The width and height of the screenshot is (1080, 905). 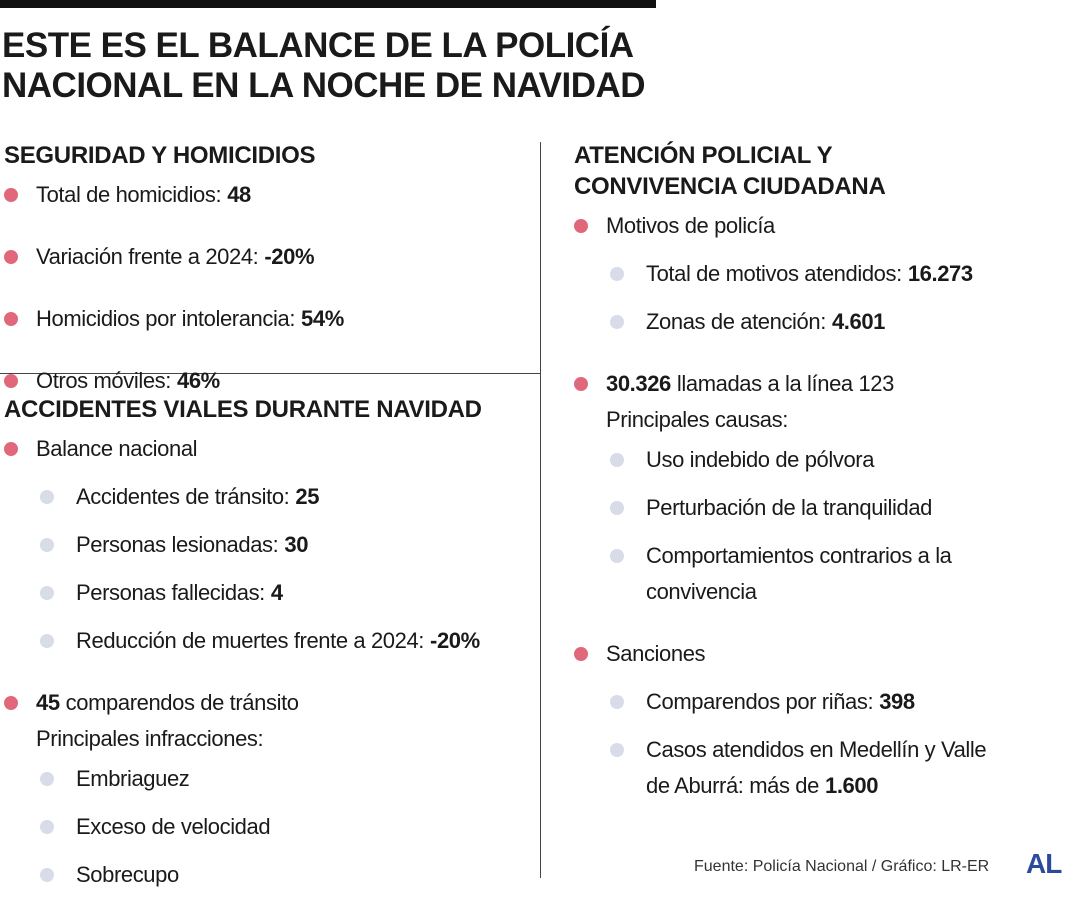 I want to click on item-value: 16.273, so click(x=940, y=273).